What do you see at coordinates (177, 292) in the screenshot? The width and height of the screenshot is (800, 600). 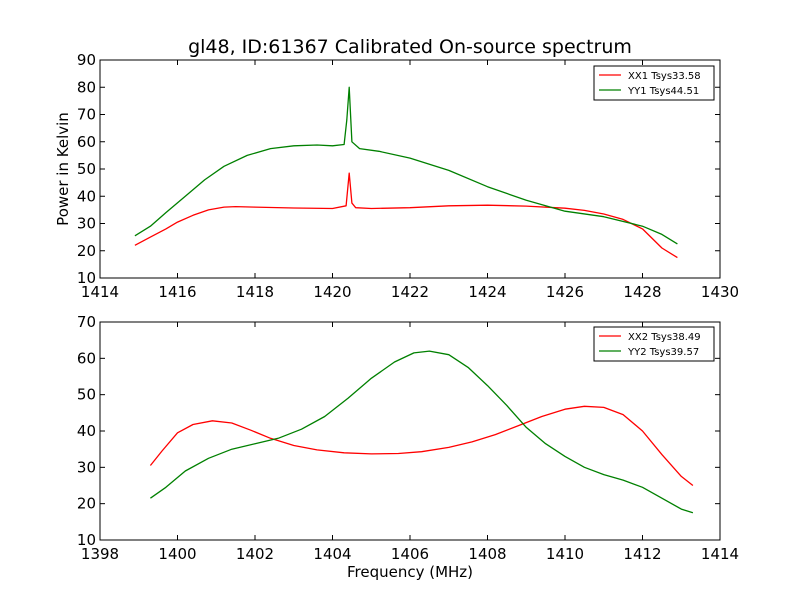 I see `x-tick-label: 1416` at bounding box center [177, 292].